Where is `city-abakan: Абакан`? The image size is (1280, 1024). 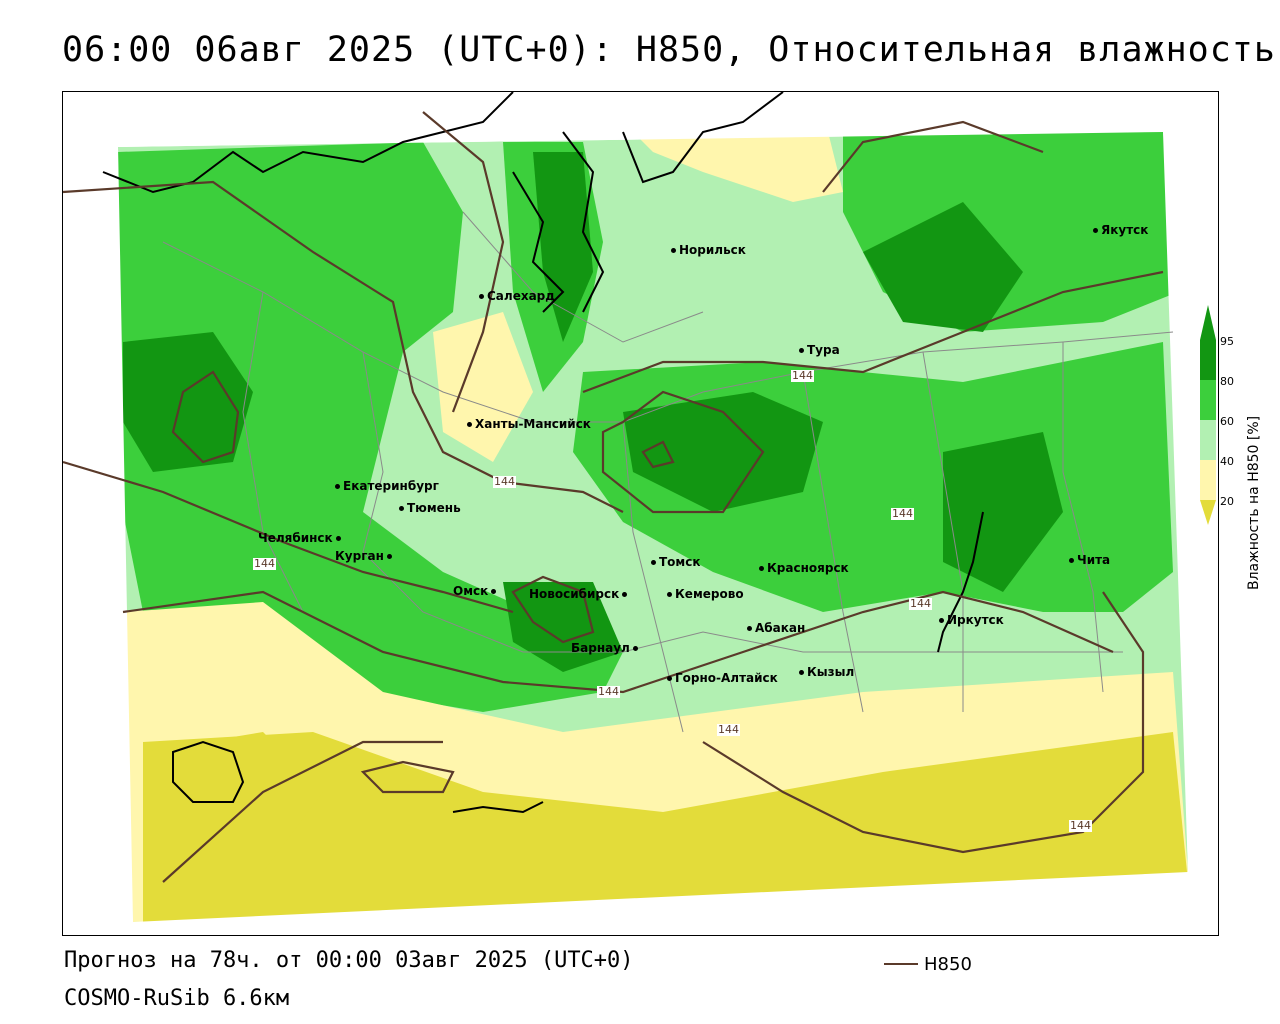
city-abakan: Абакан is located at coordinates (776, 628).